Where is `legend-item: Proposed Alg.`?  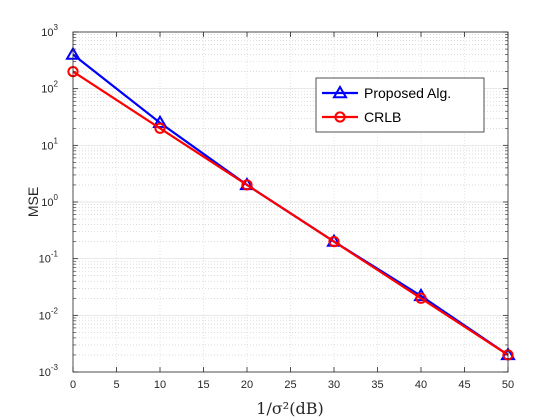
legend-item: Proposed Alg. is located at coordinates (386, 93).